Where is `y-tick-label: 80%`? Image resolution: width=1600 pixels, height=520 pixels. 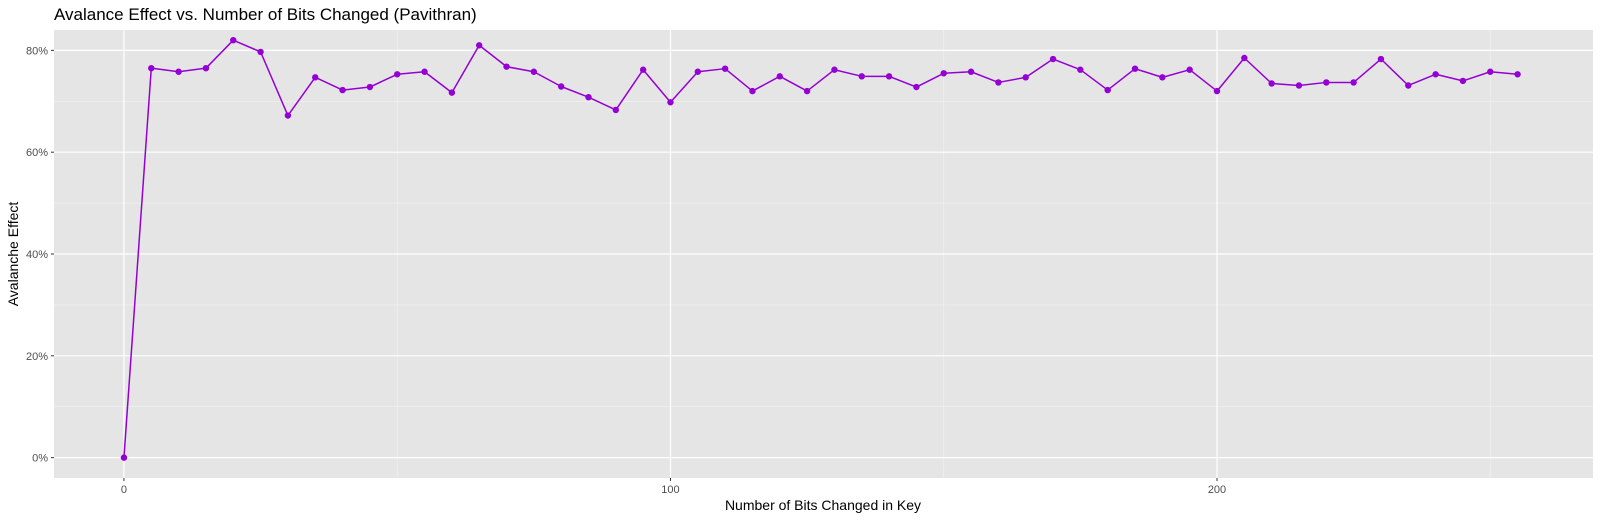
y-tick-label: 80% is located at coordinates (37, 51).